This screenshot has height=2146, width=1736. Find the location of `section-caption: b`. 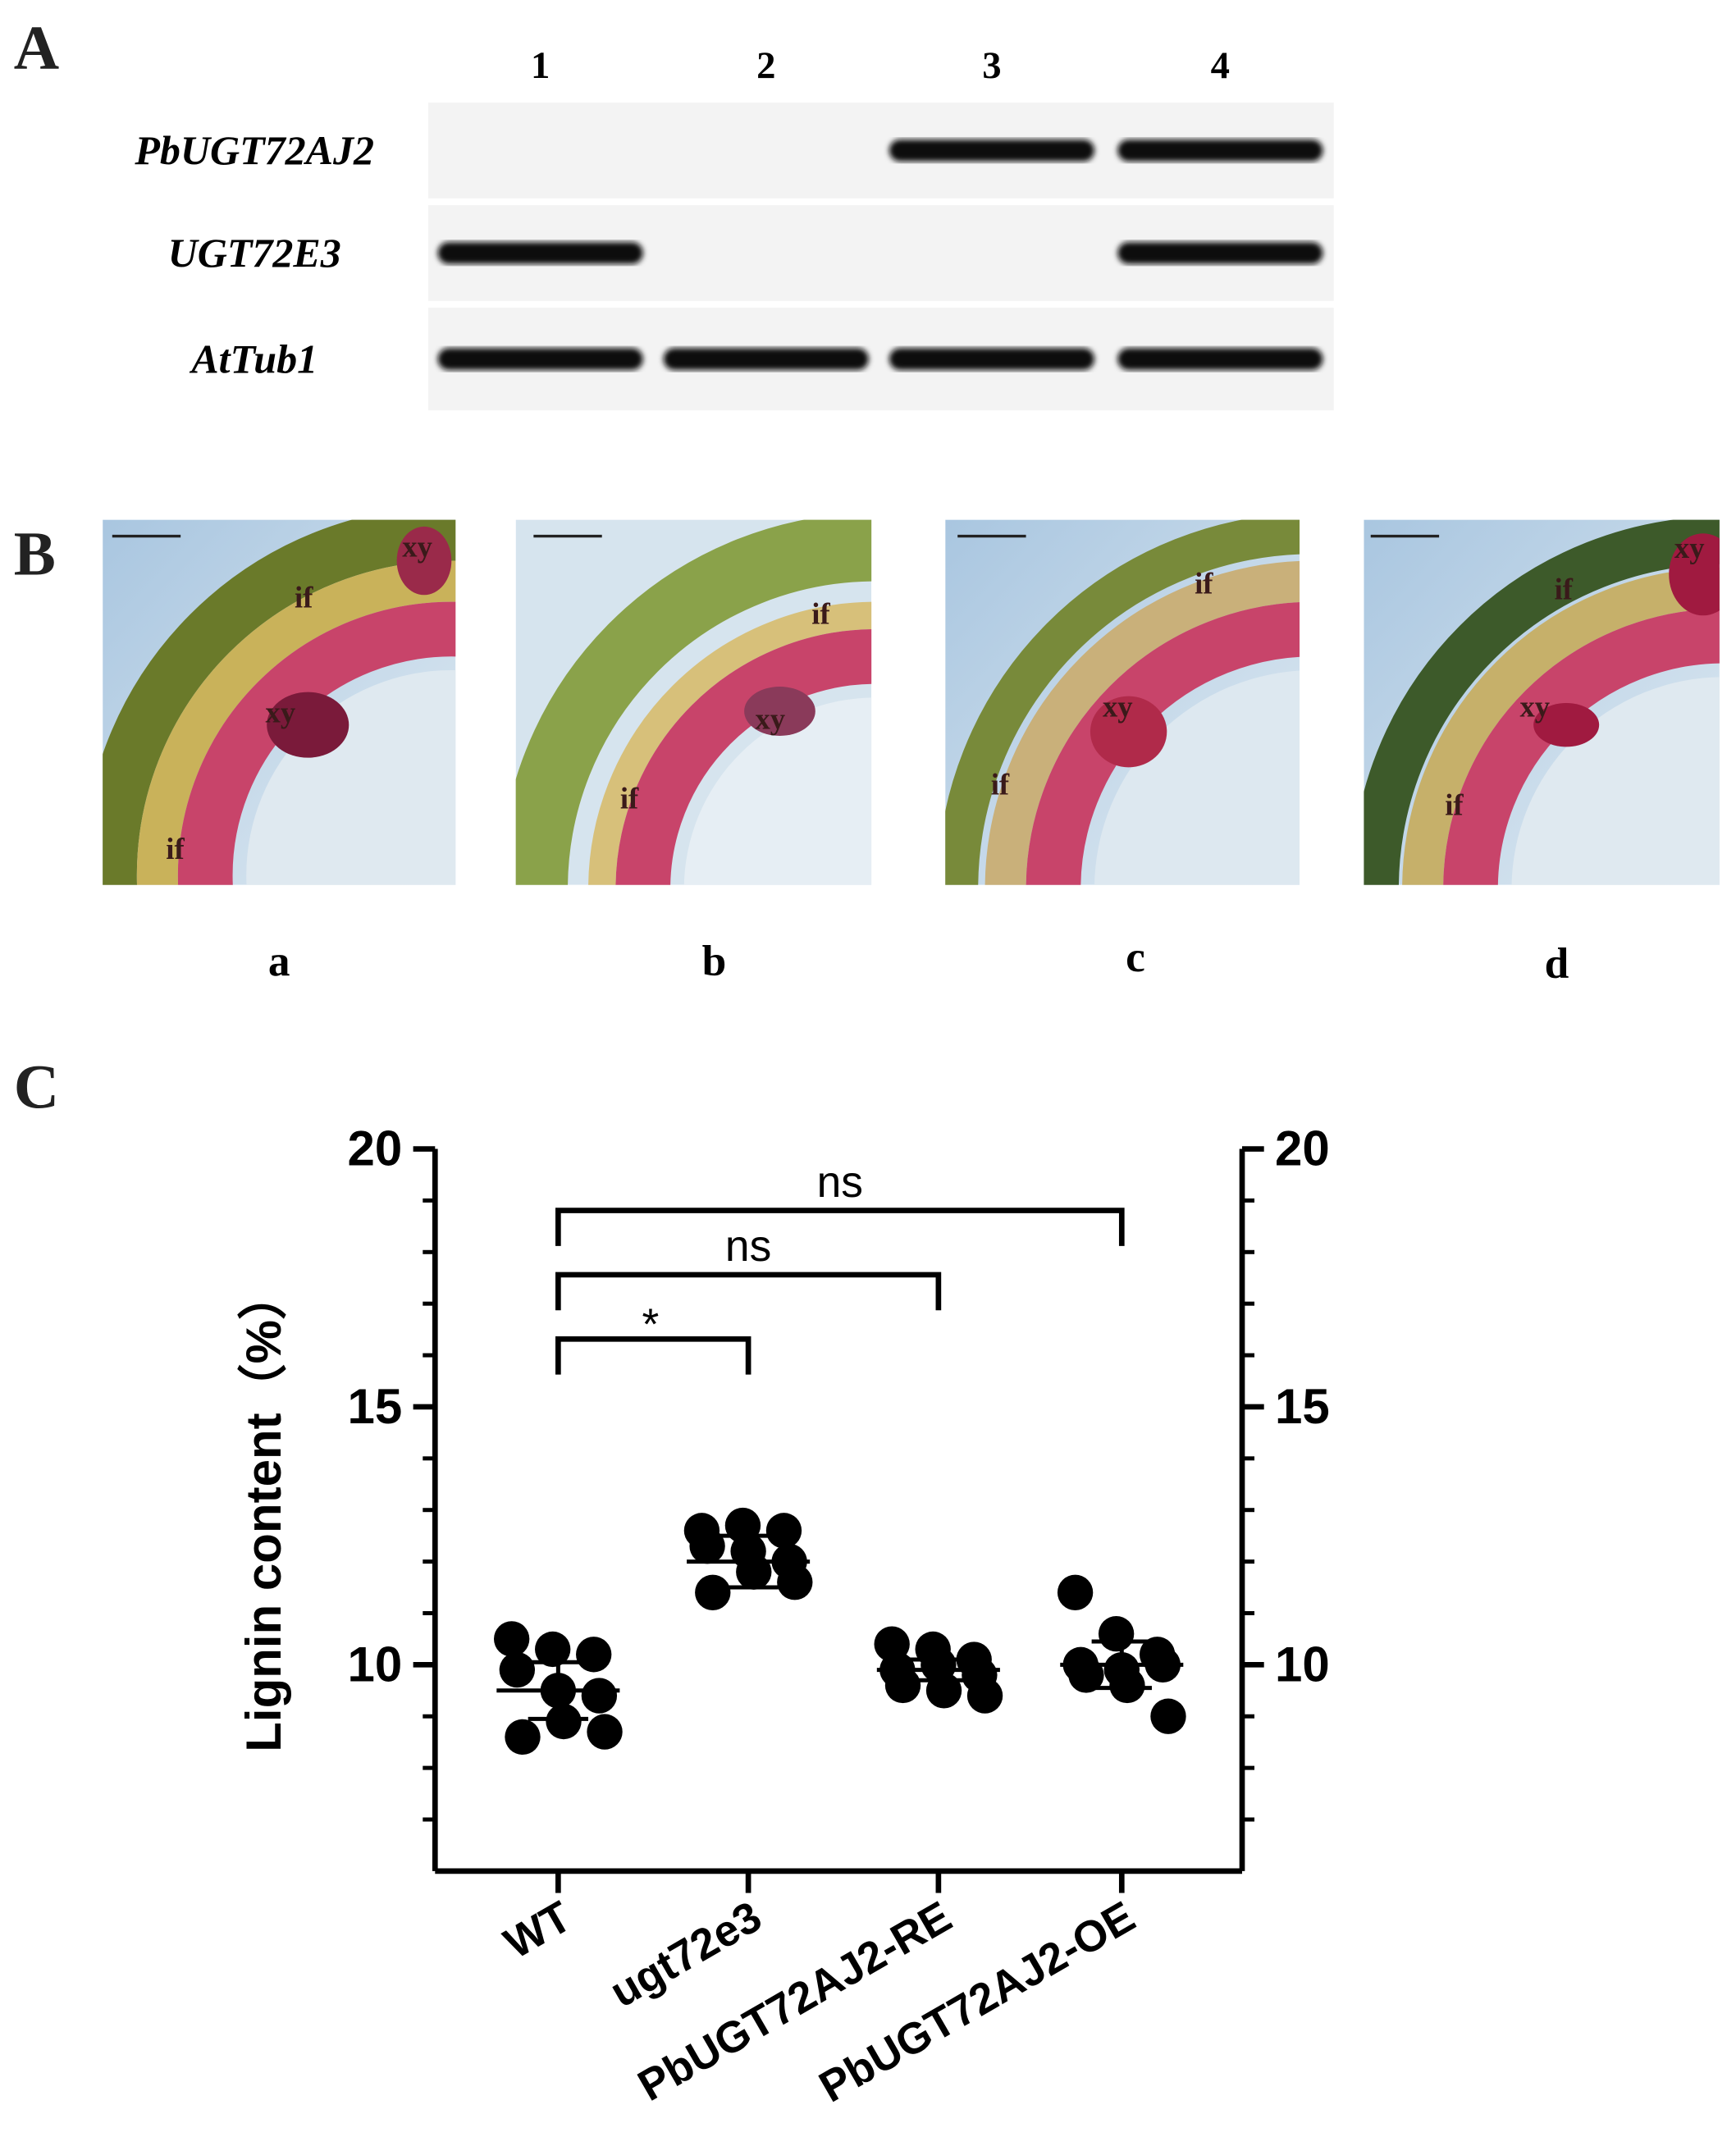

section-caption: b is located at coordinates (714, 960).